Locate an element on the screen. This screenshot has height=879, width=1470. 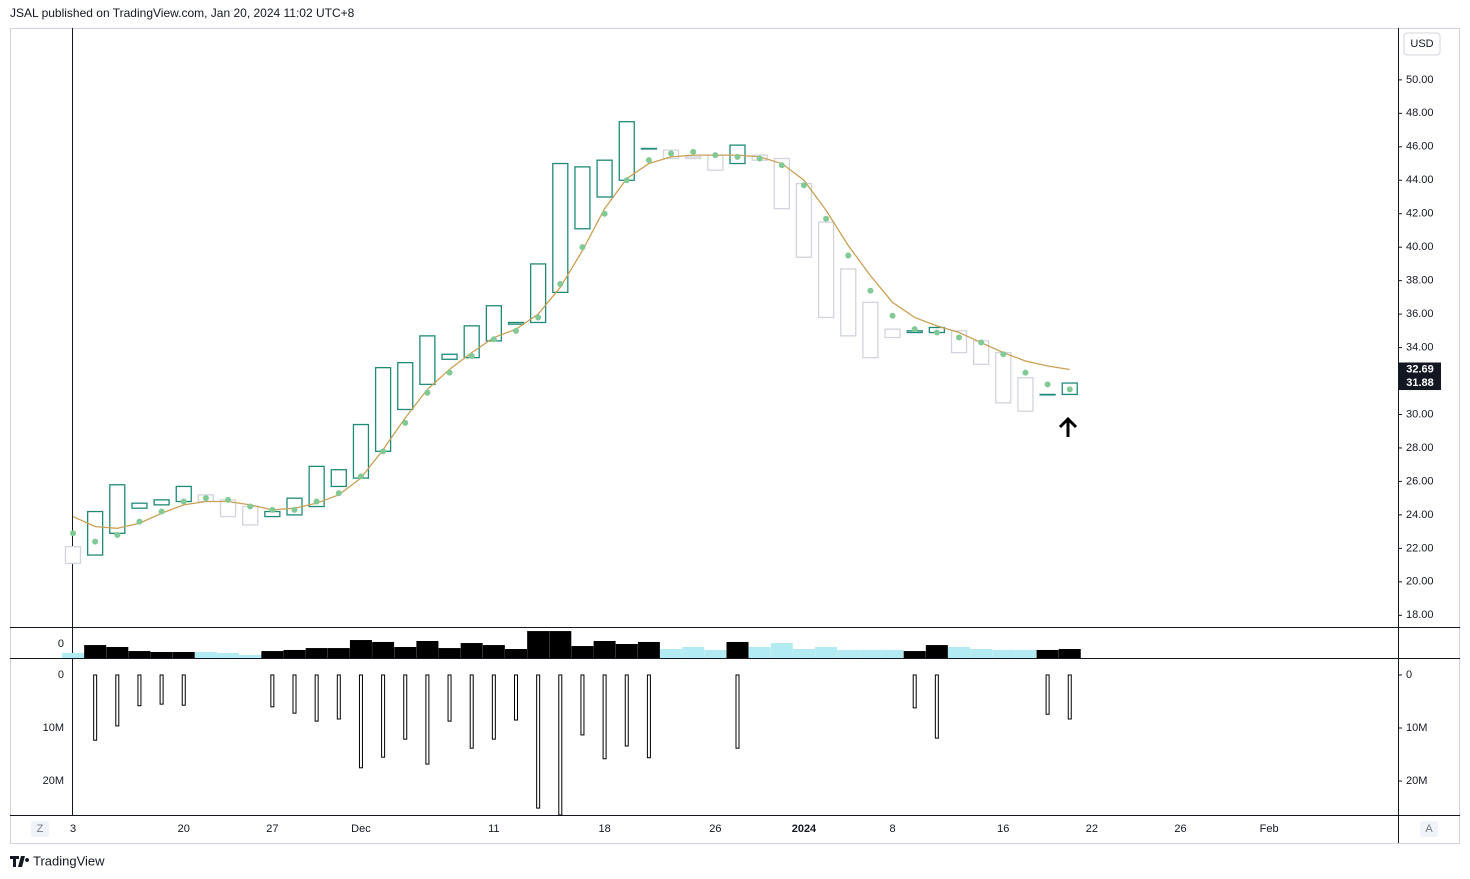
y-tick-label: 22.00 is located at coordinates (1420, 548).